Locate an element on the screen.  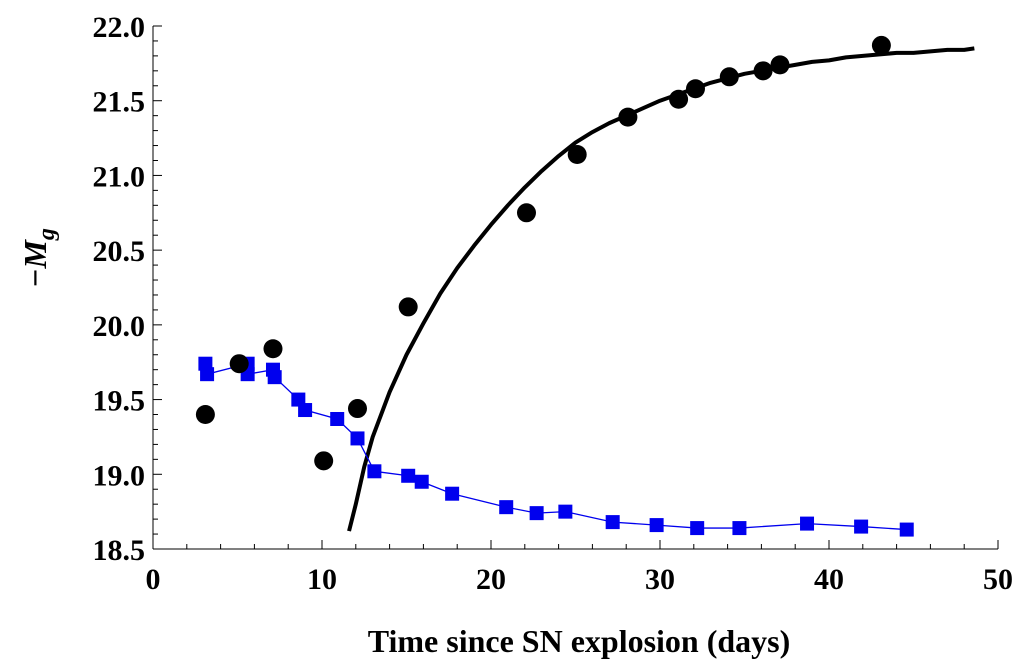
x-tick-label: 40 is located at coordinates (829, 579).